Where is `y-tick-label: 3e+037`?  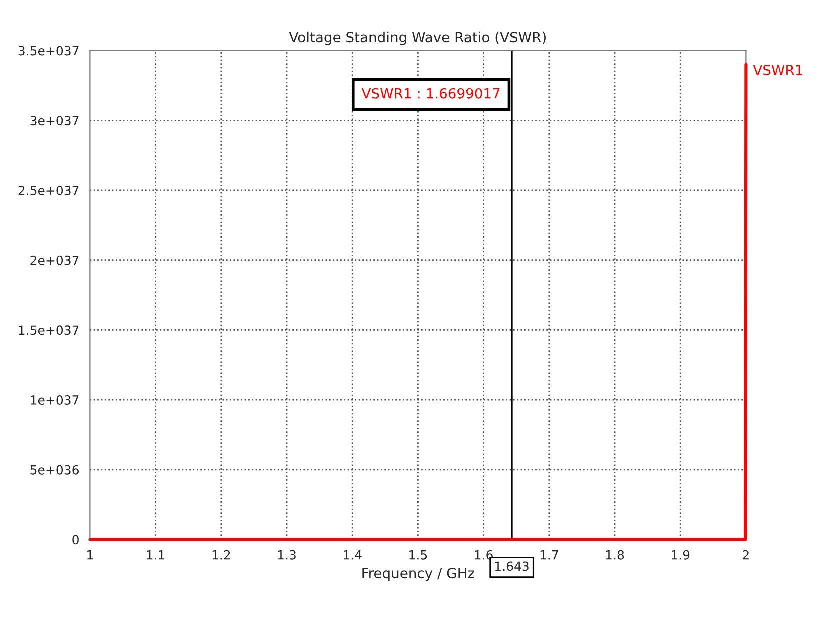
y-tick-label: 3e+037 is located at coordinates (54, 121).